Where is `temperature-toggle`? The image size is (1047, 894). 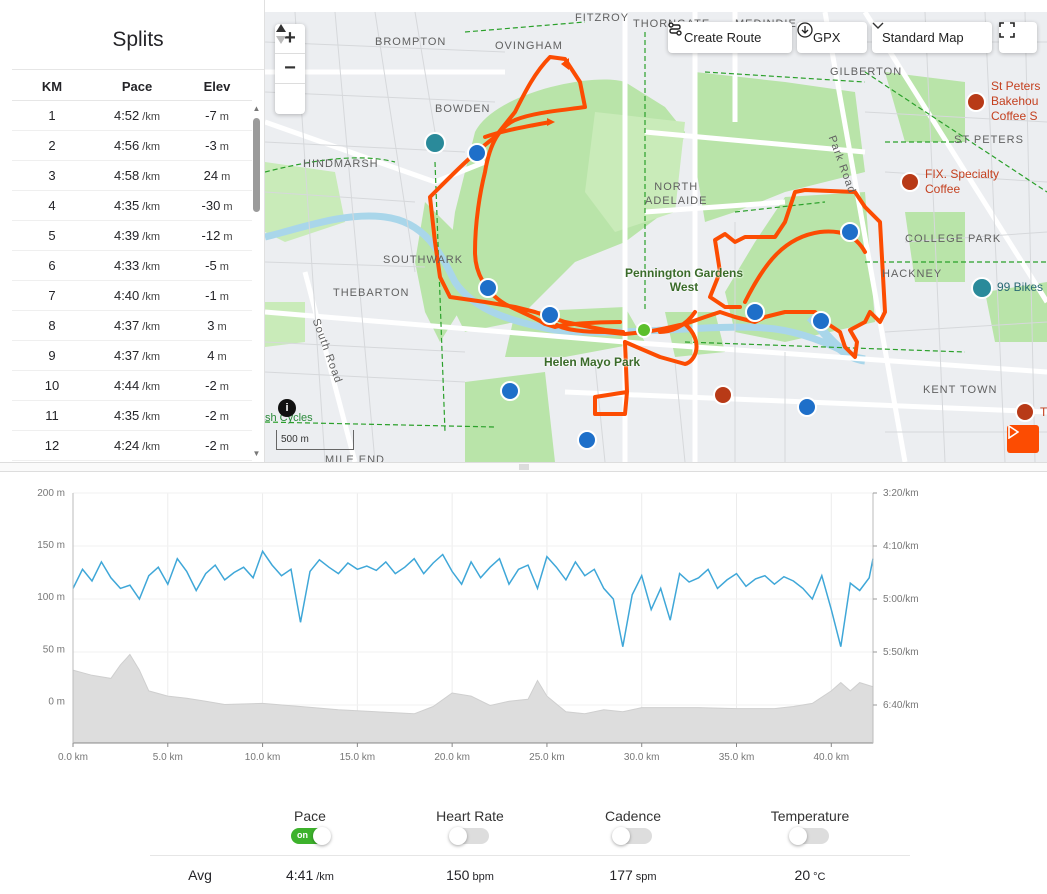 temperature-toggle is located at coordinates (809, 836).